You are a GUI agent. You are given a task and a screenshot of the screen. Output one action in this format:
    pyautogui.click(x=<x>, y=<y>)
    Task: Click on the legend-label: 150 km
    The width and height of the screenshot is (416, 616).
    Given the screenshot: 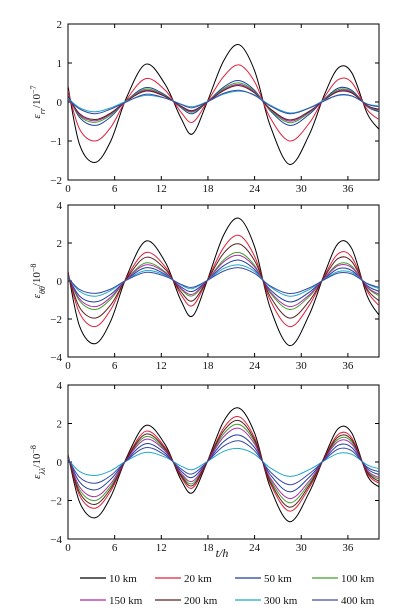 What is the action you would take?
    pyautogui.click(x=126, y=601)
    